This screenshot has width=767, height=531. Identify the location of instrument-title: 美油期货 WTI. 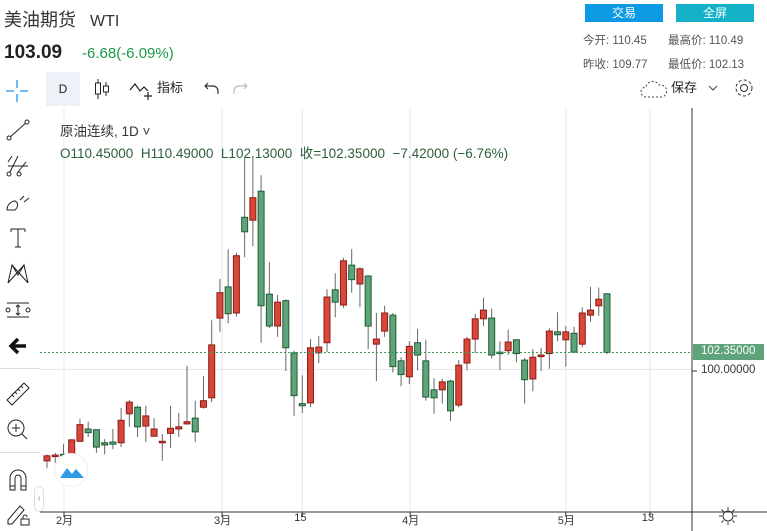
(61, 19).